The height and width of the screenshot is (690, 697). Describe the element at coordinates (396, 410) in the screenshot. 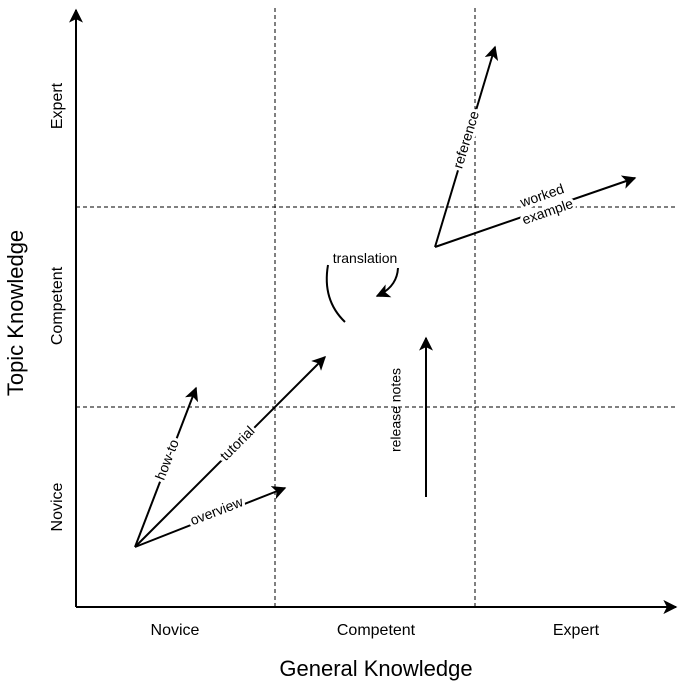

I see `label-release-notes: release notes` at that location.